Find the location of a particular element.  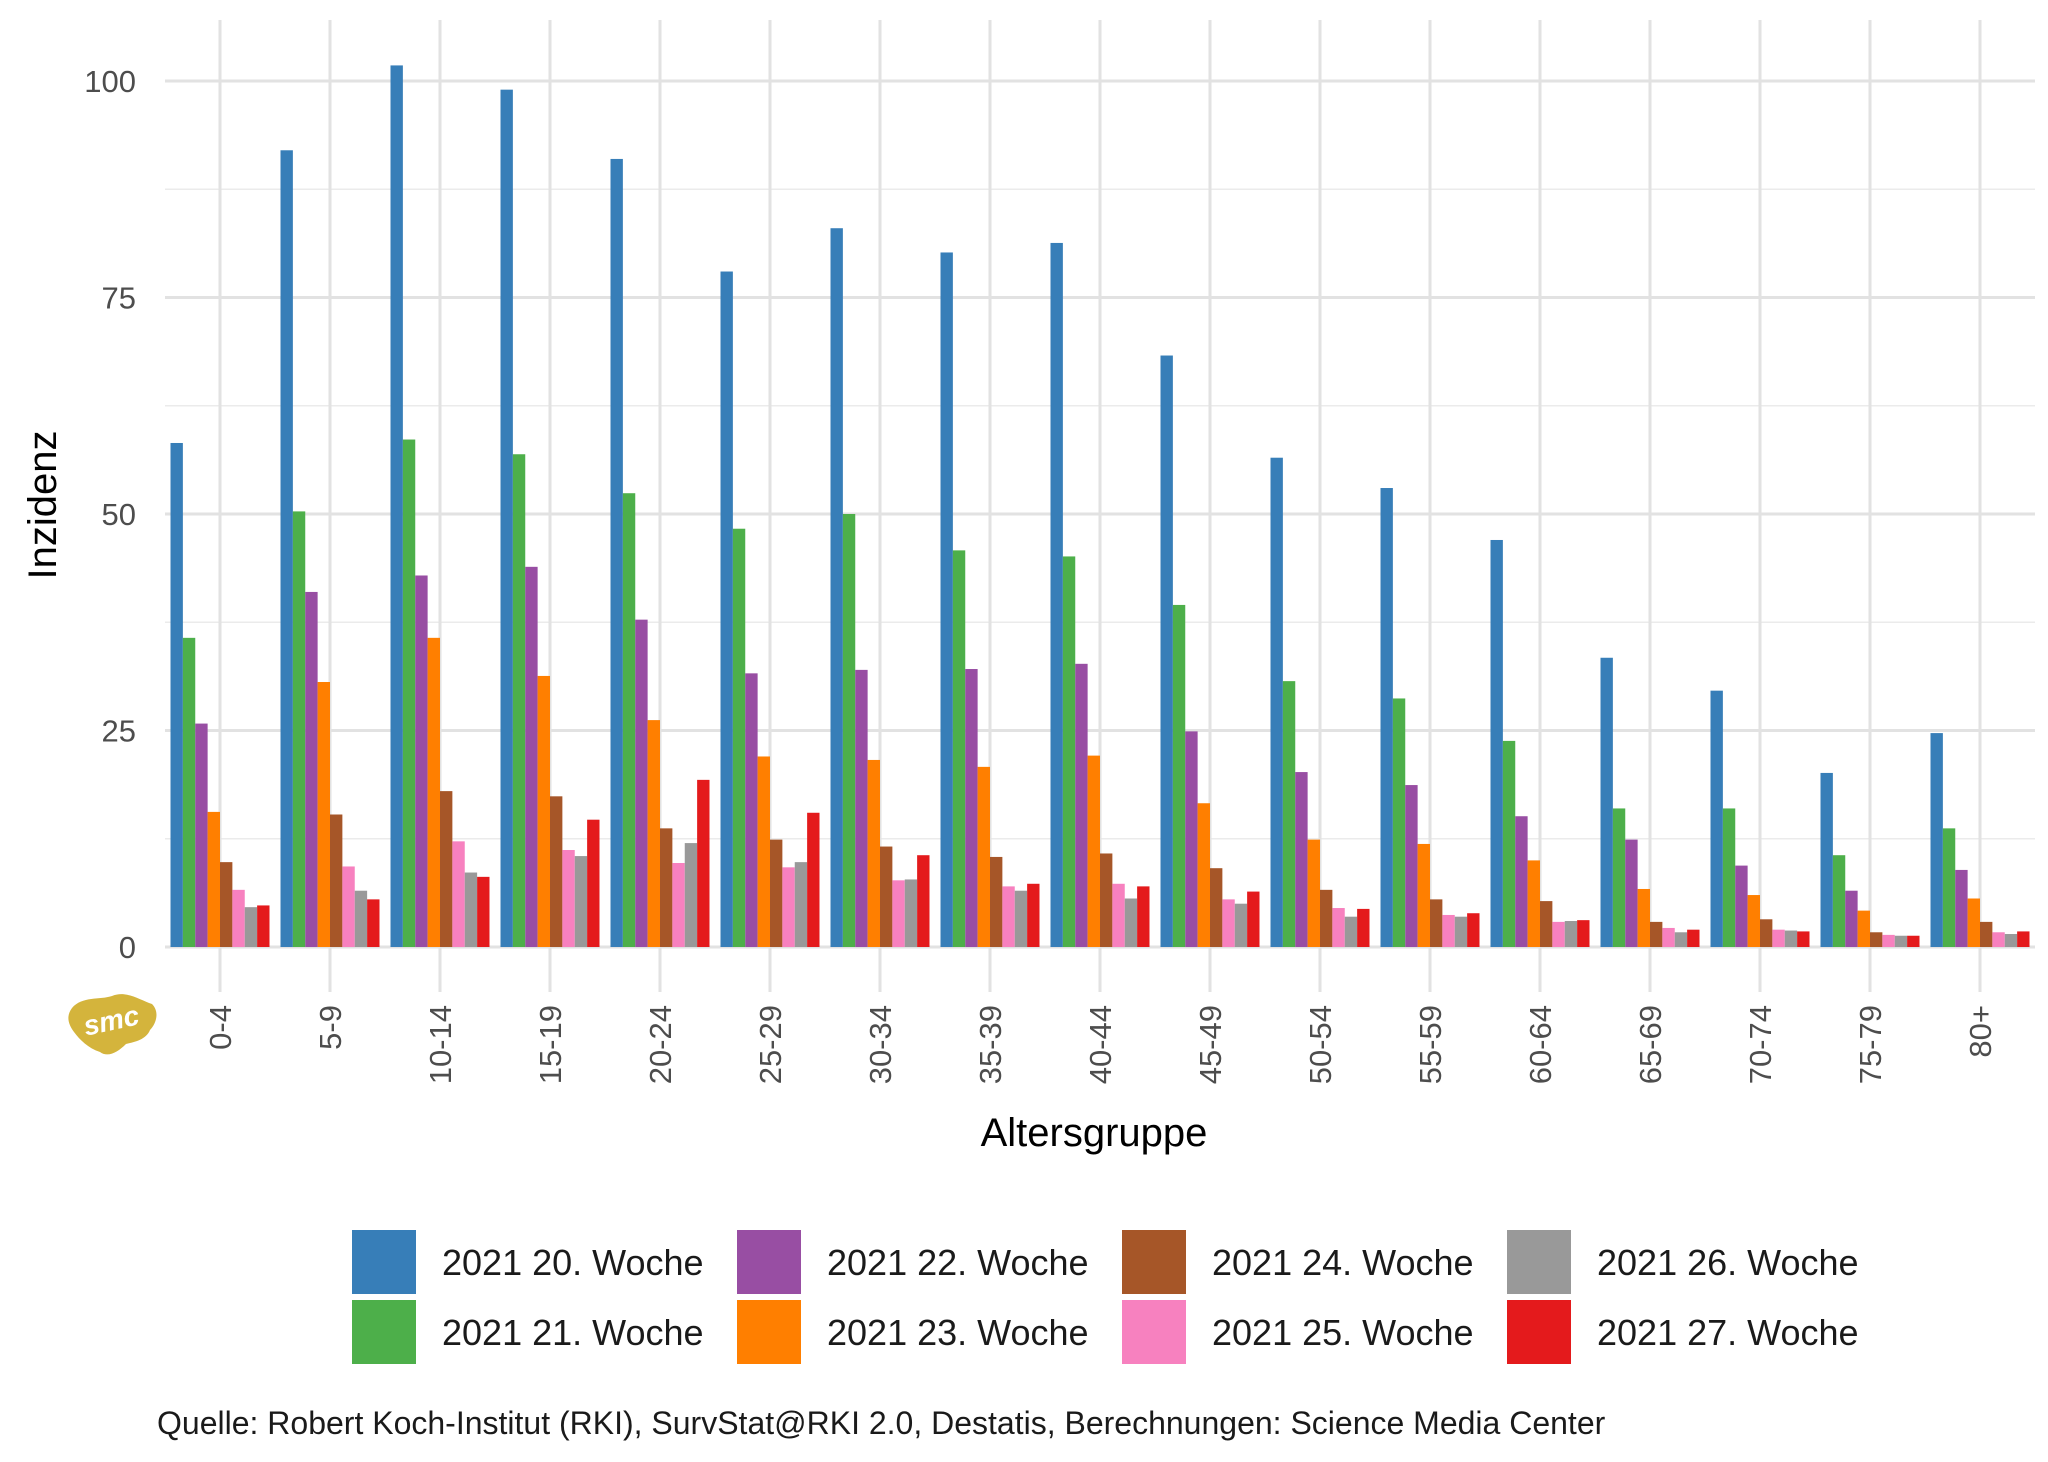

x-tick-label: 0-4 is located at coordinates (220, 1027).